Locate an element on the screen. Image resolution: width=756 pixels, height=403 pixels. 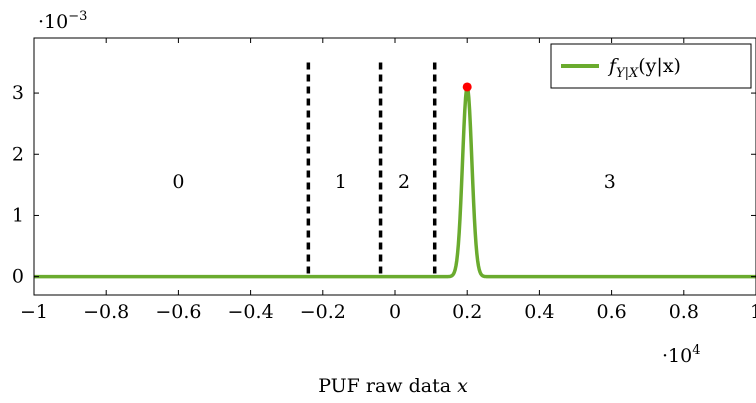
x-tick-label: −0.4 is located at coordinates (251, 312).